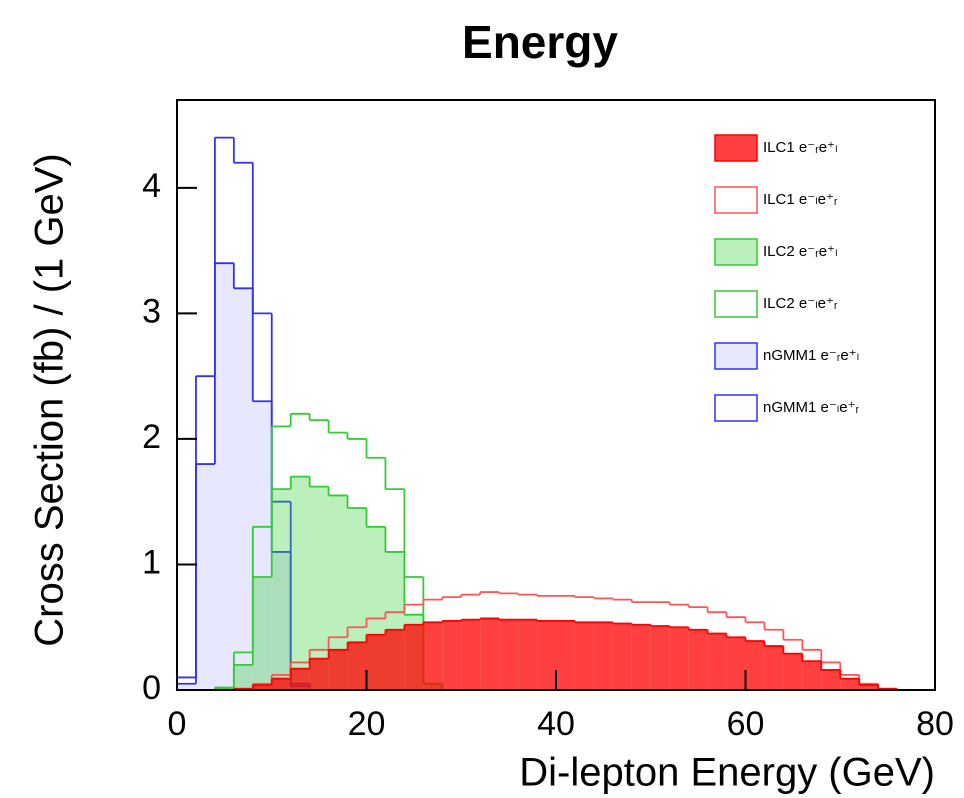 The image size is (964, 798). What do you see at coordinates (540, 42) in the screenshot?
I see `chart-title: Energy` at bounding box center [540, 42].